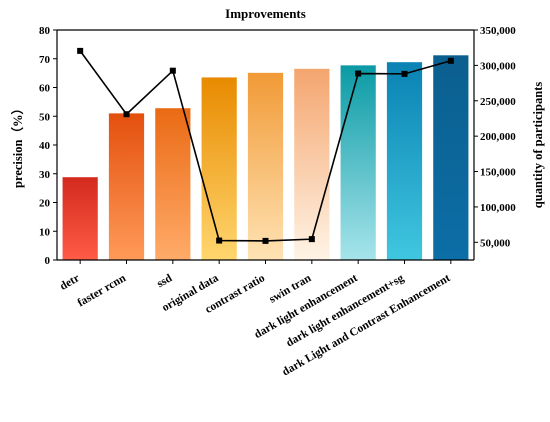 The width and height of the screenshot is (550, 422). What do you see at coordinates (498, 173) in the screenshot?
I see `y2-tick-label-2: 150,000` at bounding box center [498, 173].